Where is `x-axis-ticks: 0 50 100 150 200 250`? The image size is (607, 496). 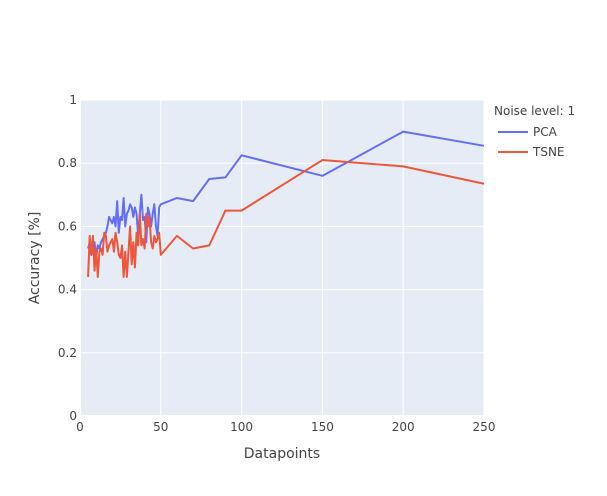
x-axis-ticks: 0 50 100 150 200 250 is located at coordinates (285, 427).